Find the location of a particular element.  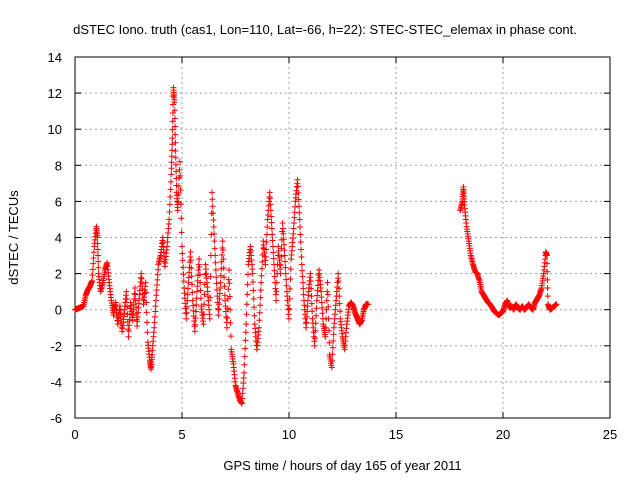

y-tick-label: 4 is located at coordinates (58, 238).